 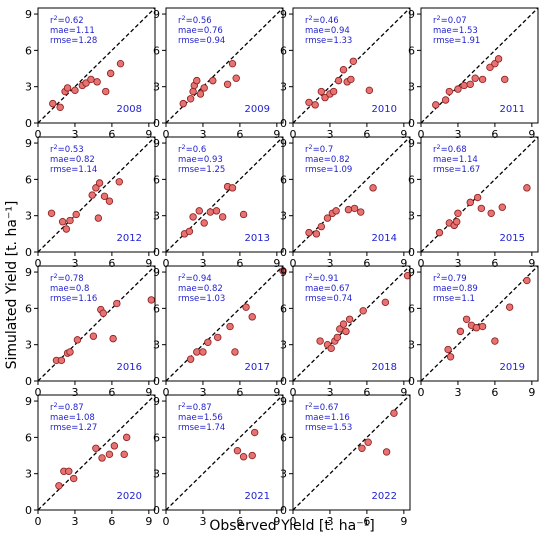 What do you see at coordinates (479, 65) in the screenshot?
I see `one-to-one-line` at bounding box center [479, 65].